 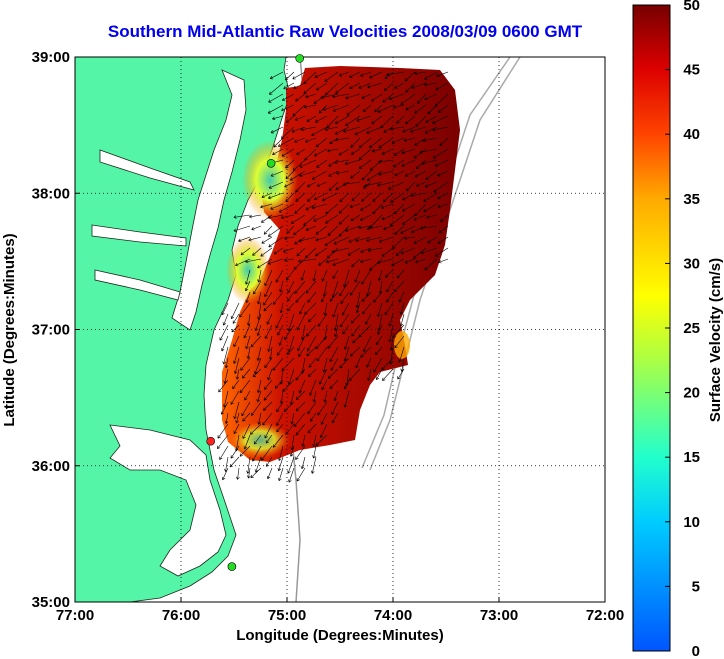 I want to click on x-tick-label: 76:00, so click(x=181, y=615).